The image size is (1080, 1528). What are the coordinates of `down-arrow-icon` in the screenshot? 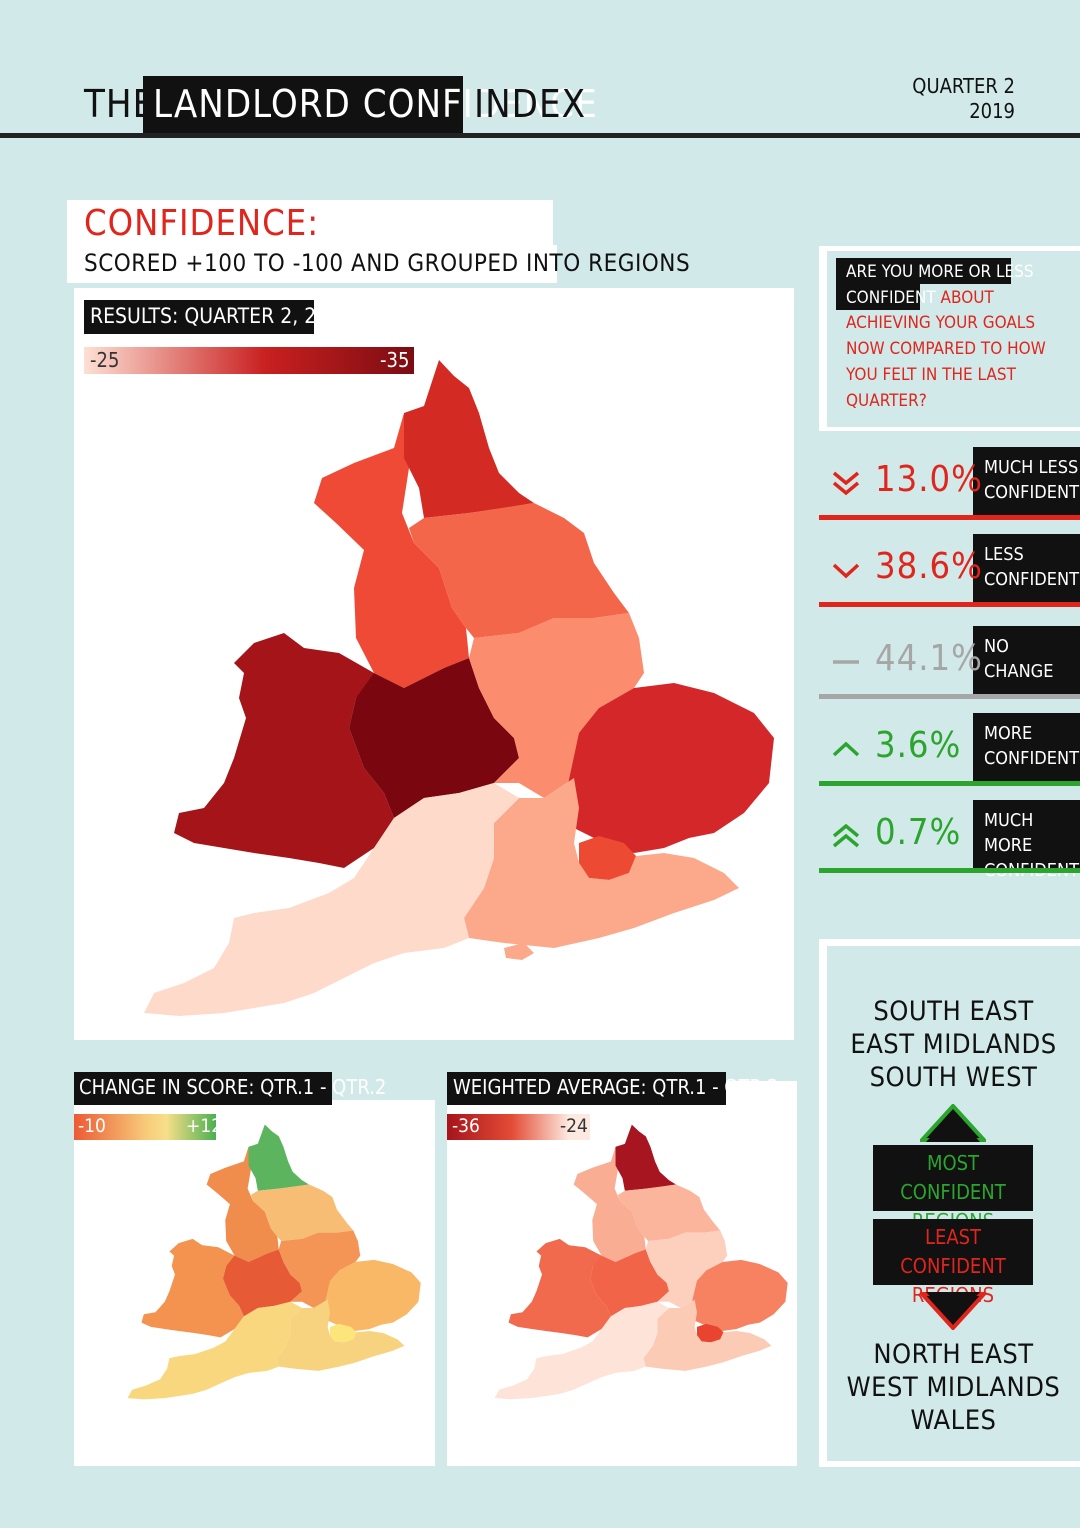 It's located at (953, 1311).